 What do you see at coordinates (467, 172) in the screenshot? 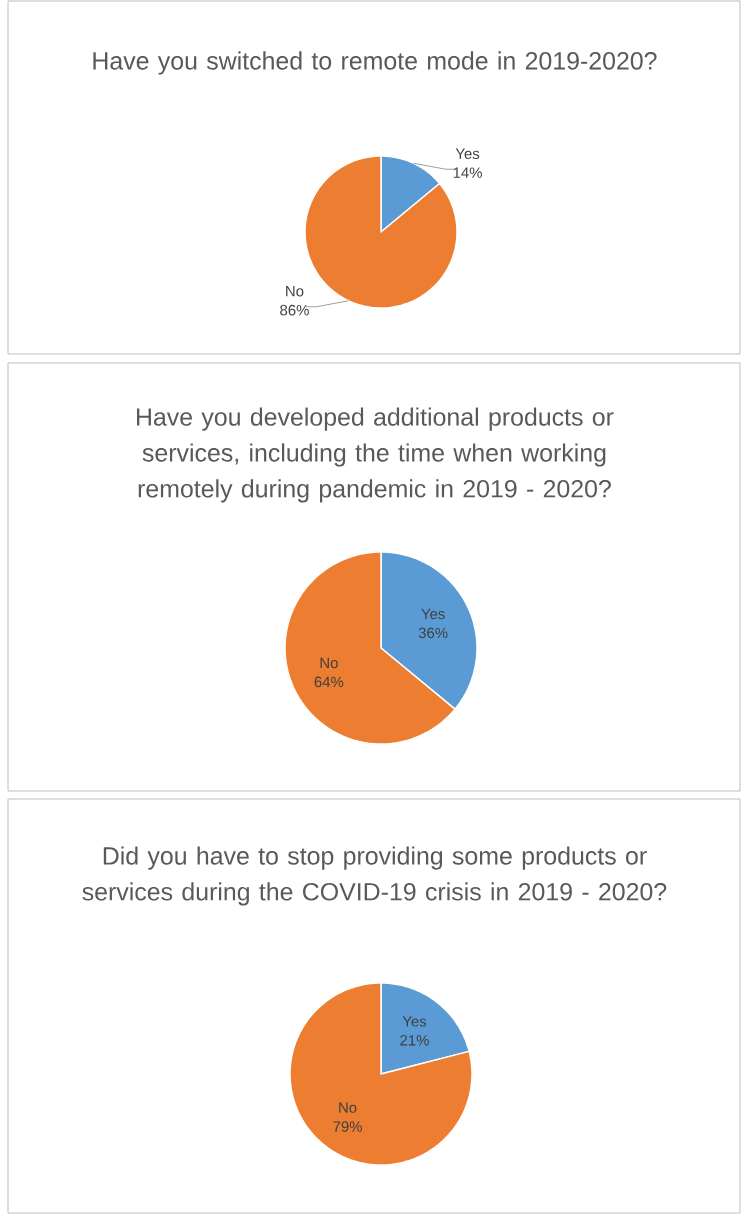
I see `data-label: 14%` at bounding box center [467, 172].